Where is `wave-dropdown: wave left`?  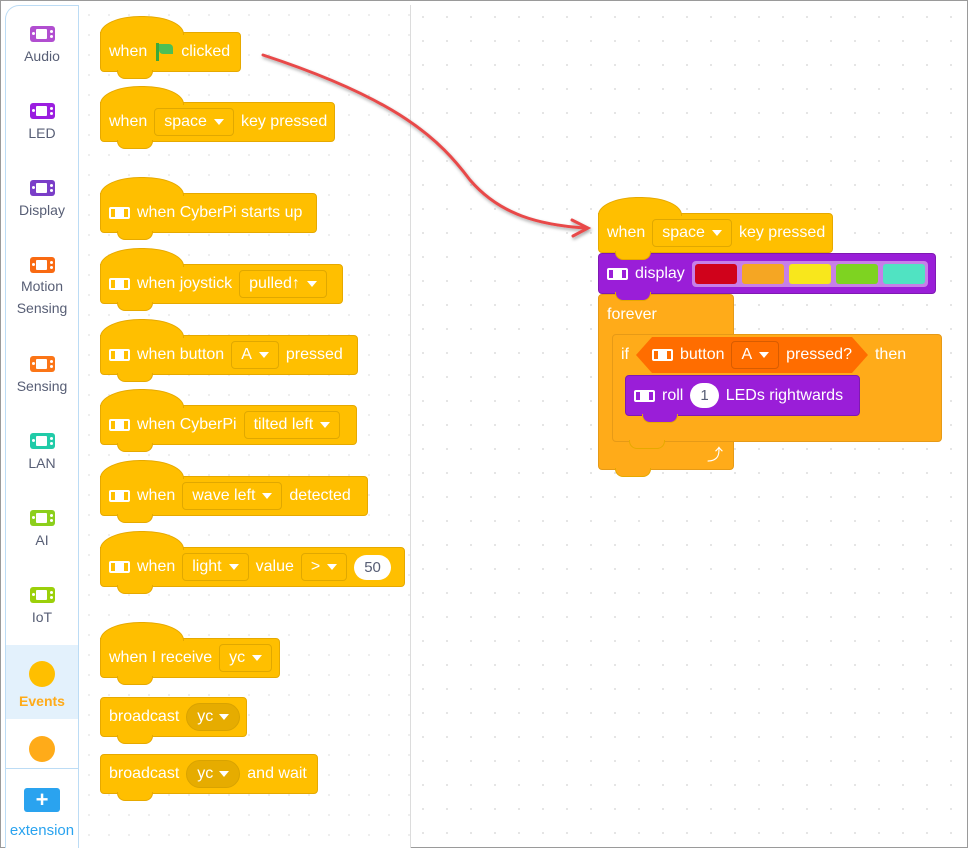 wave-dropdown: wave left is located at coordinates (232, 496).